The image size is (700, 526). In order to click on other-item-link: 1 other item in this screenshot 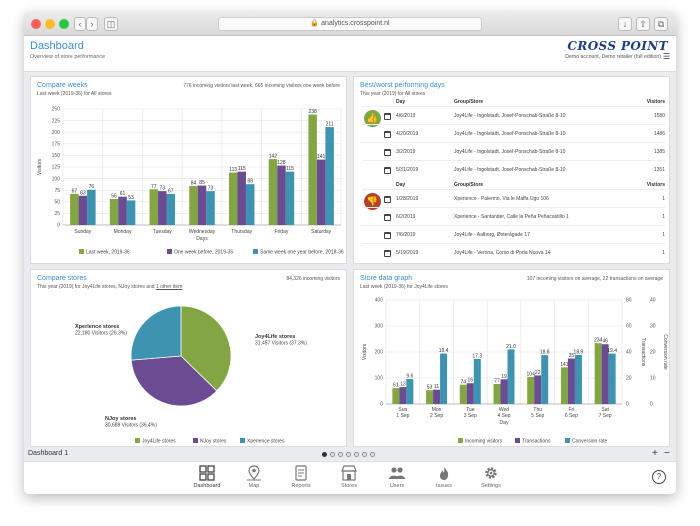, I will do `click(169, 287)`.